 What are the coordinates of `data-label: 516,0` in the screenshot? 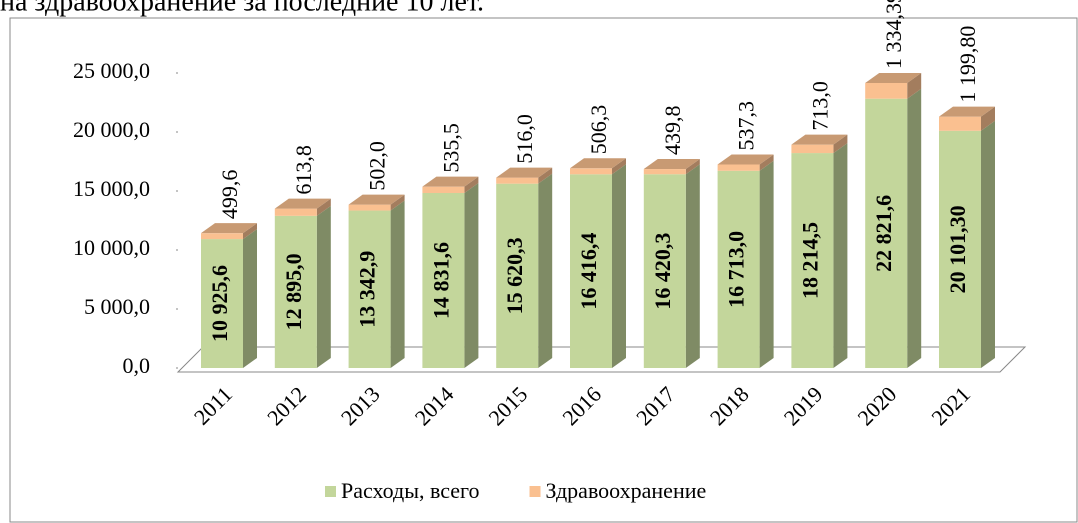 It's located at (524, 139).